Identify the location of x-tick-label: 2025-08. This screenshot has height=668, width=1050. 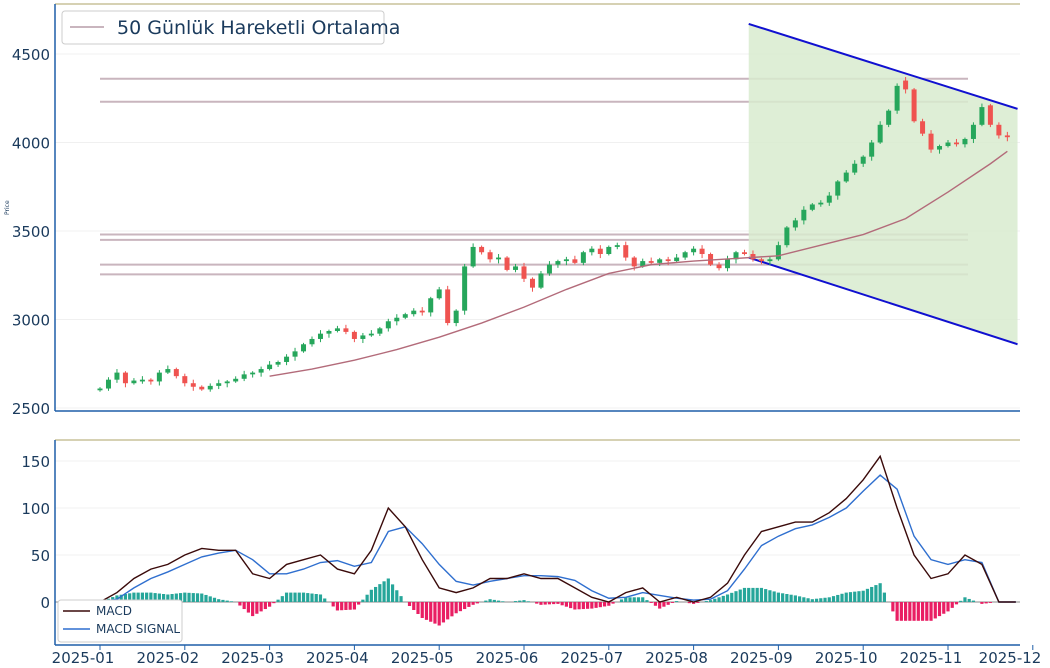
(676, 658).